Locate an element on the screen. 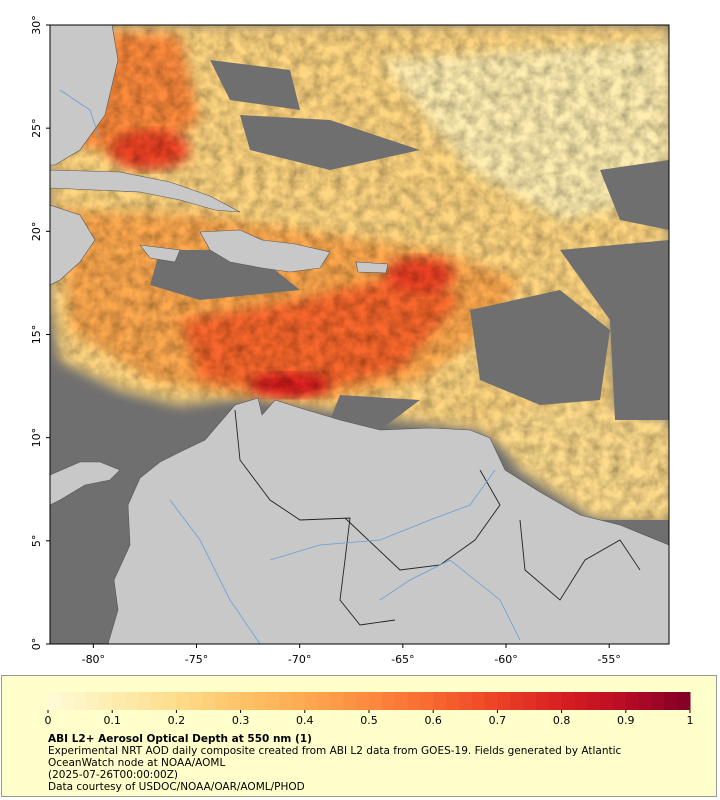  colorbar-tick-label: 0.4 is located at coordinates (305, 720).